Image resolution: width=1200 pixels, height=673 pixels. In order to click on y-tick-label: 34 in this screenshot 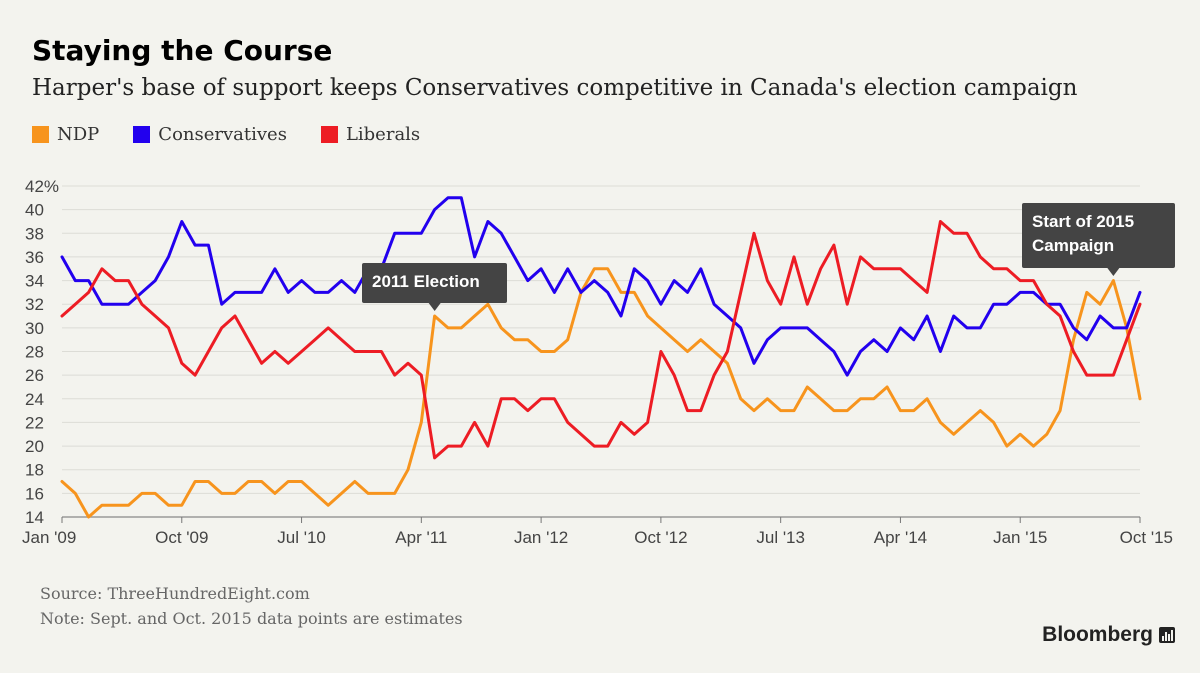, I will do `click(34, 281)`.